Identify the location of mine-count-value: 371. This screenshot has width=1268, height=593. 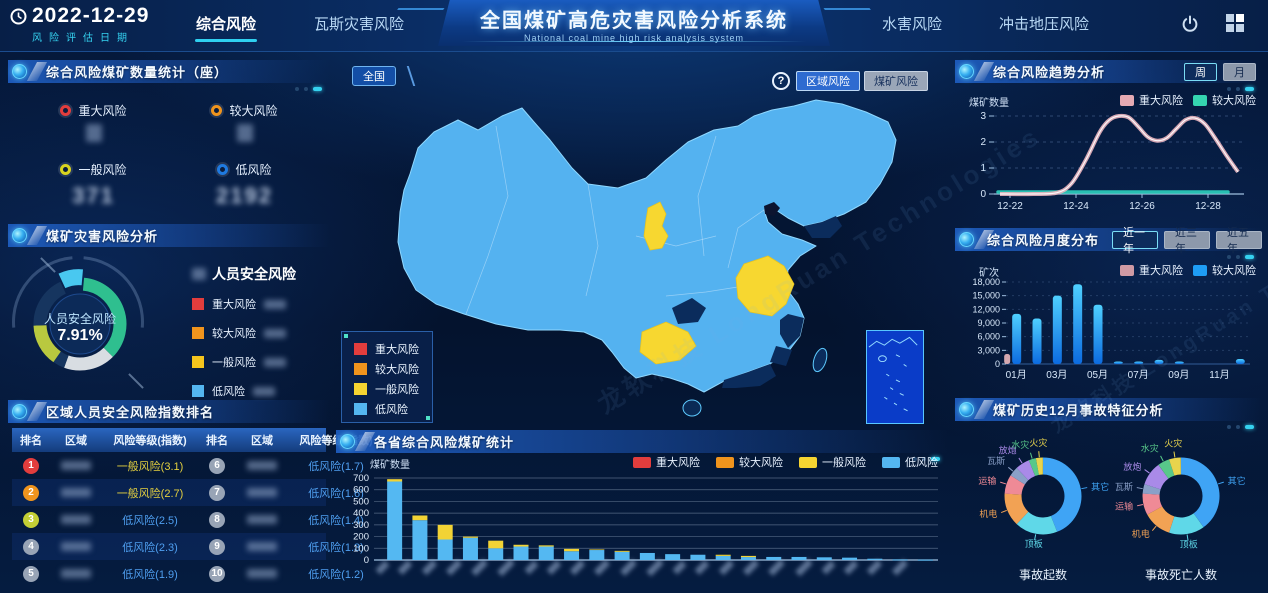
(93, 195).